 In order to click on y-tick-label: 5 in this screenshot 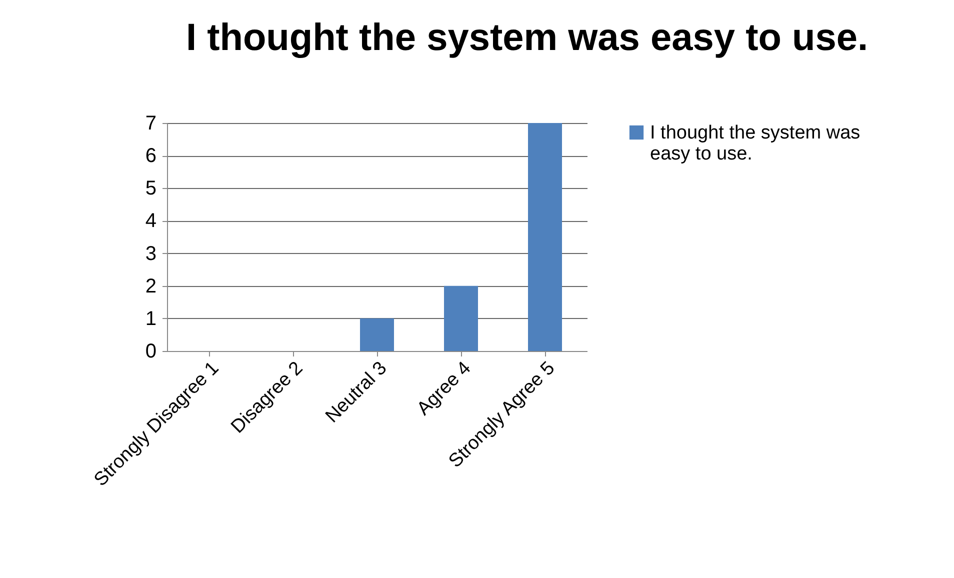, I will do `click(150, 189)`.